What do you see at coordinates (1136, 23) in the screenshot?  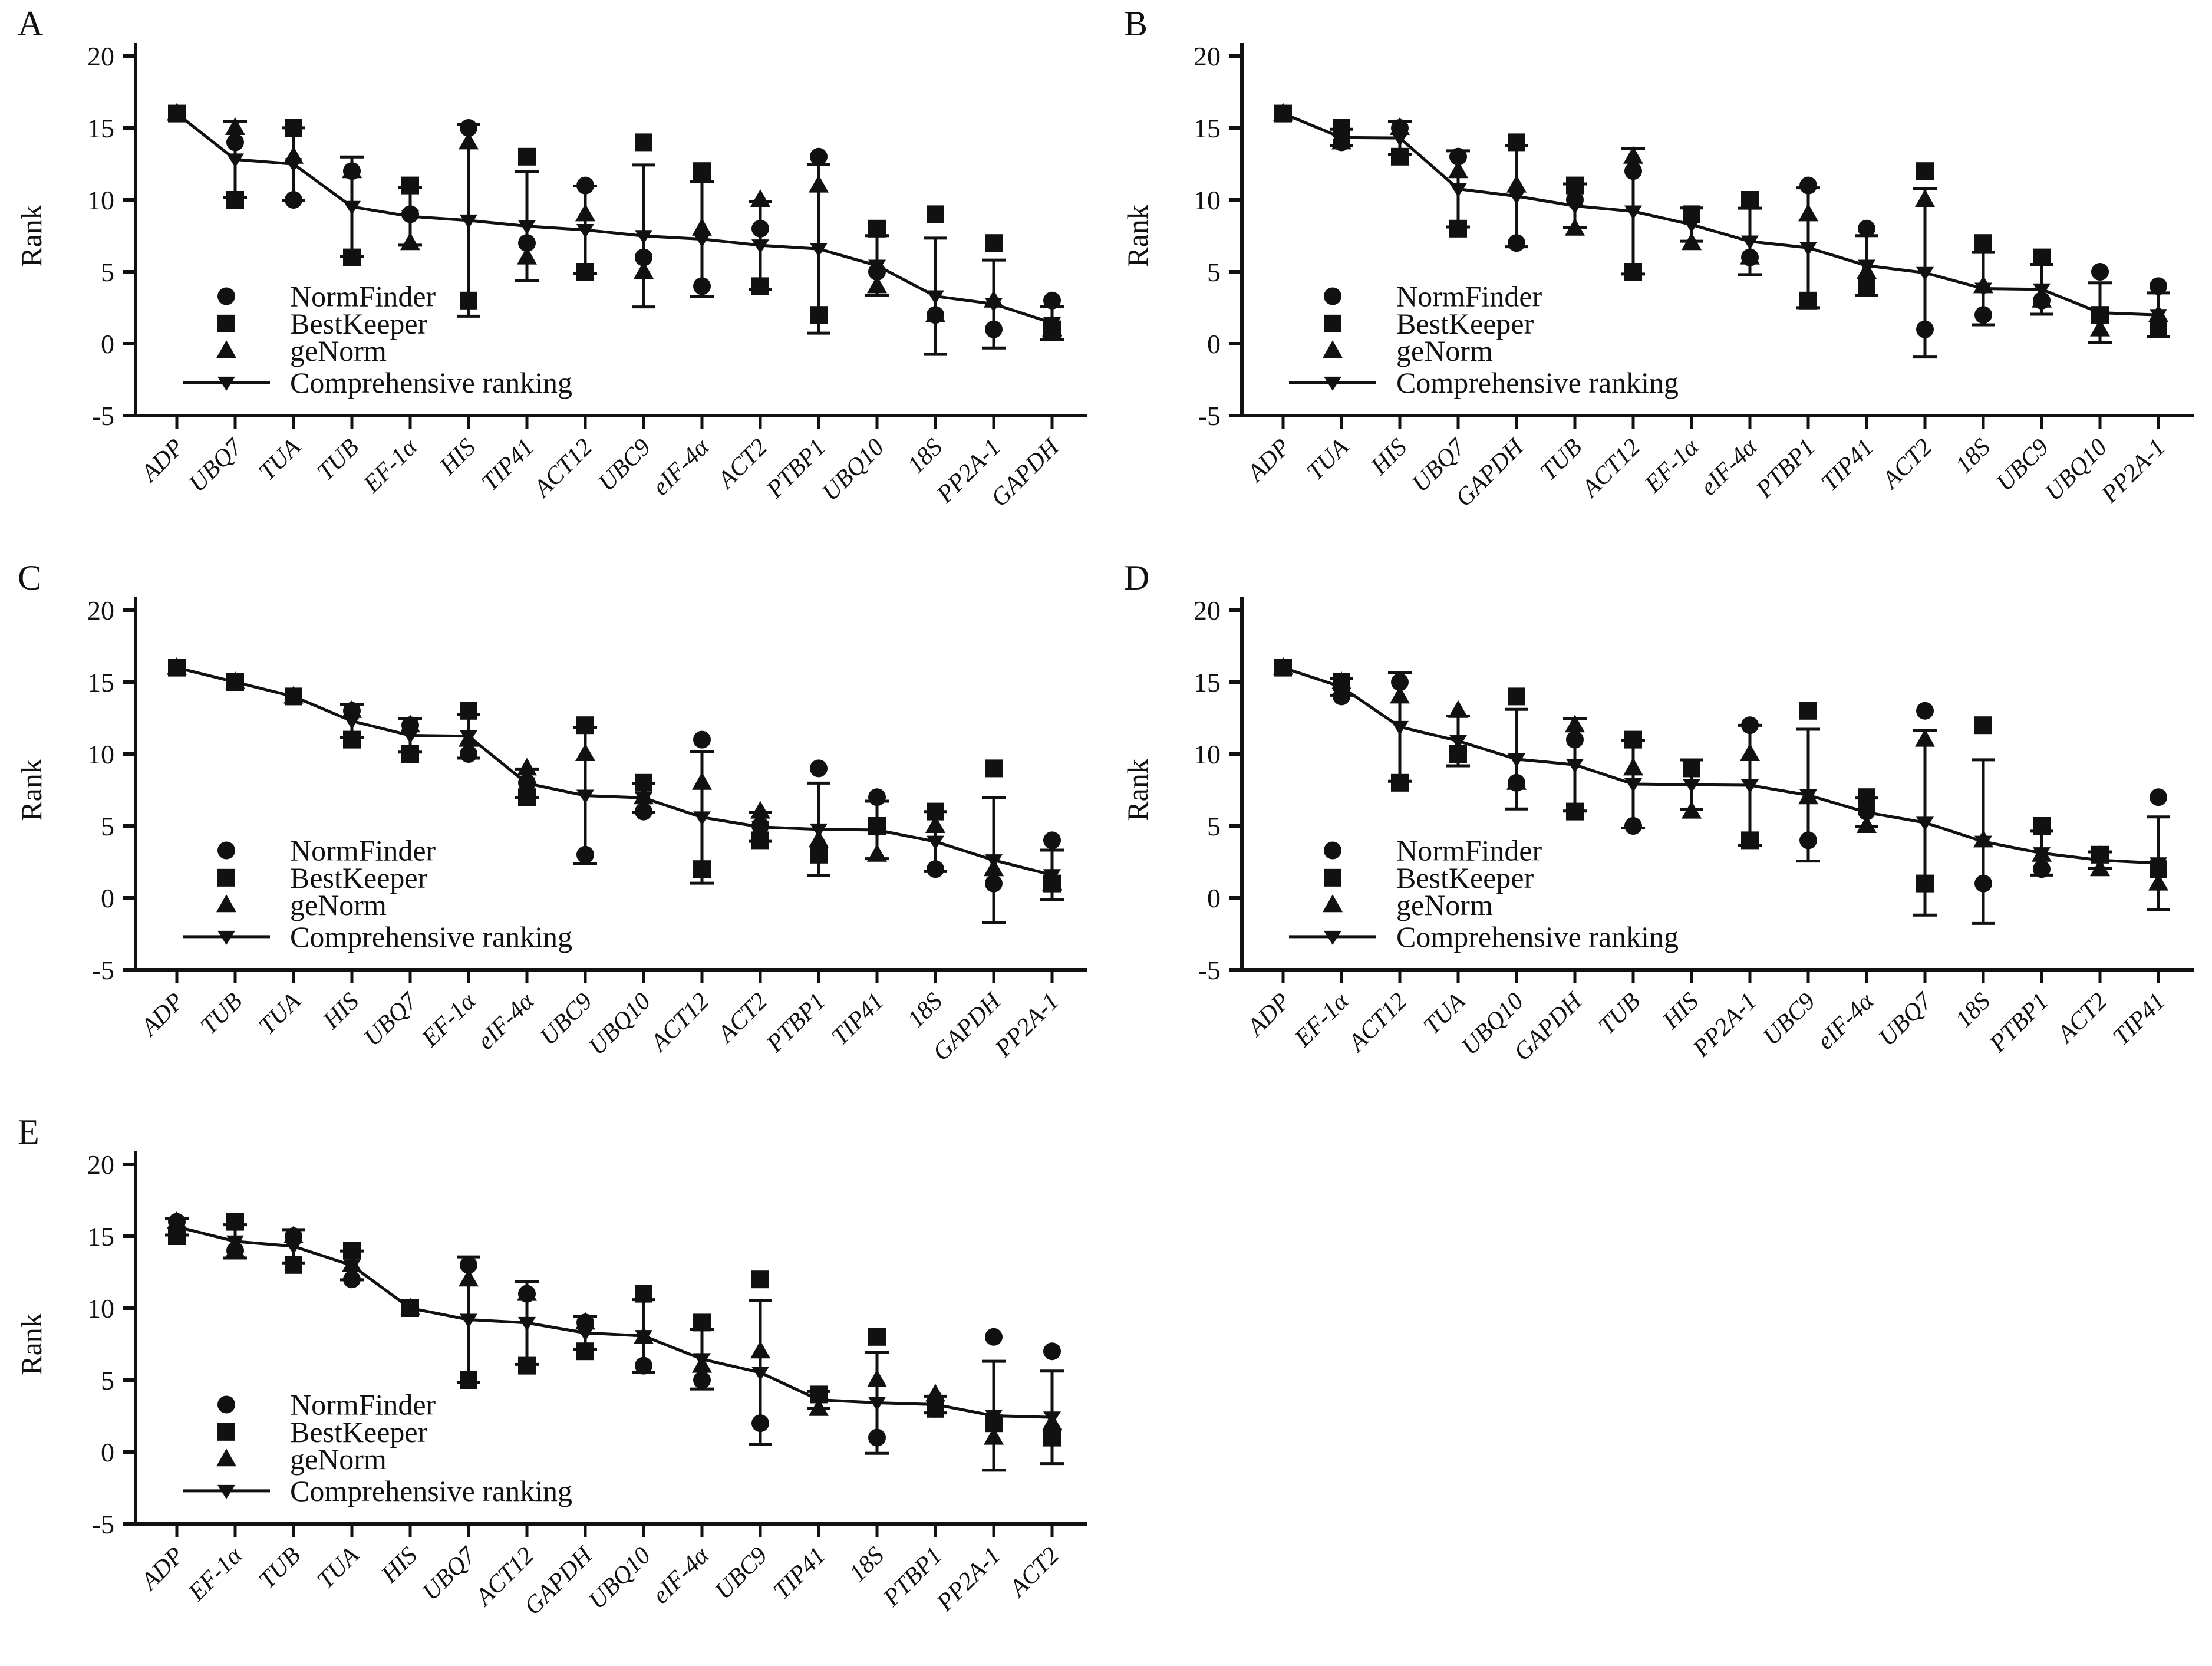 I see `panel-b-label: B` at bounding box center [1136, 23].